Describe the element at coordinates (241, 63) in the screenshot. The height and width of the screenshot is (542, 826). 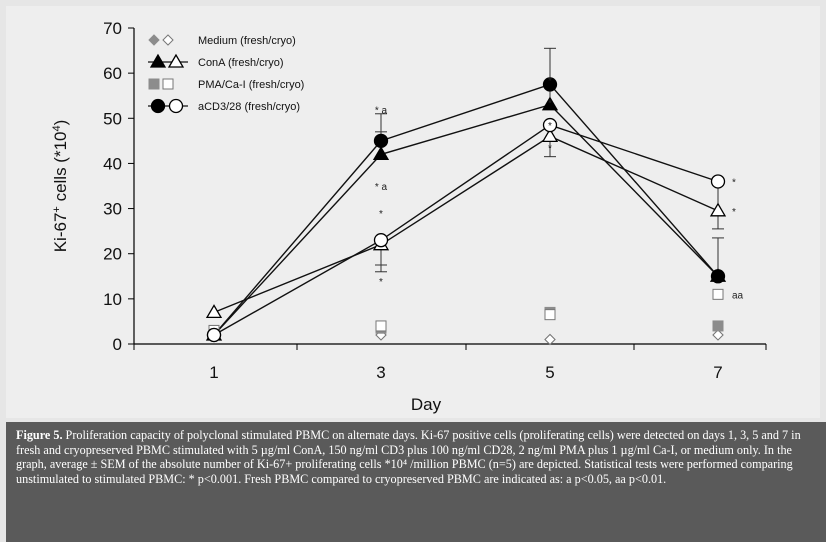
I see `legend-label: ConA (fresh/cryo)` at that location.